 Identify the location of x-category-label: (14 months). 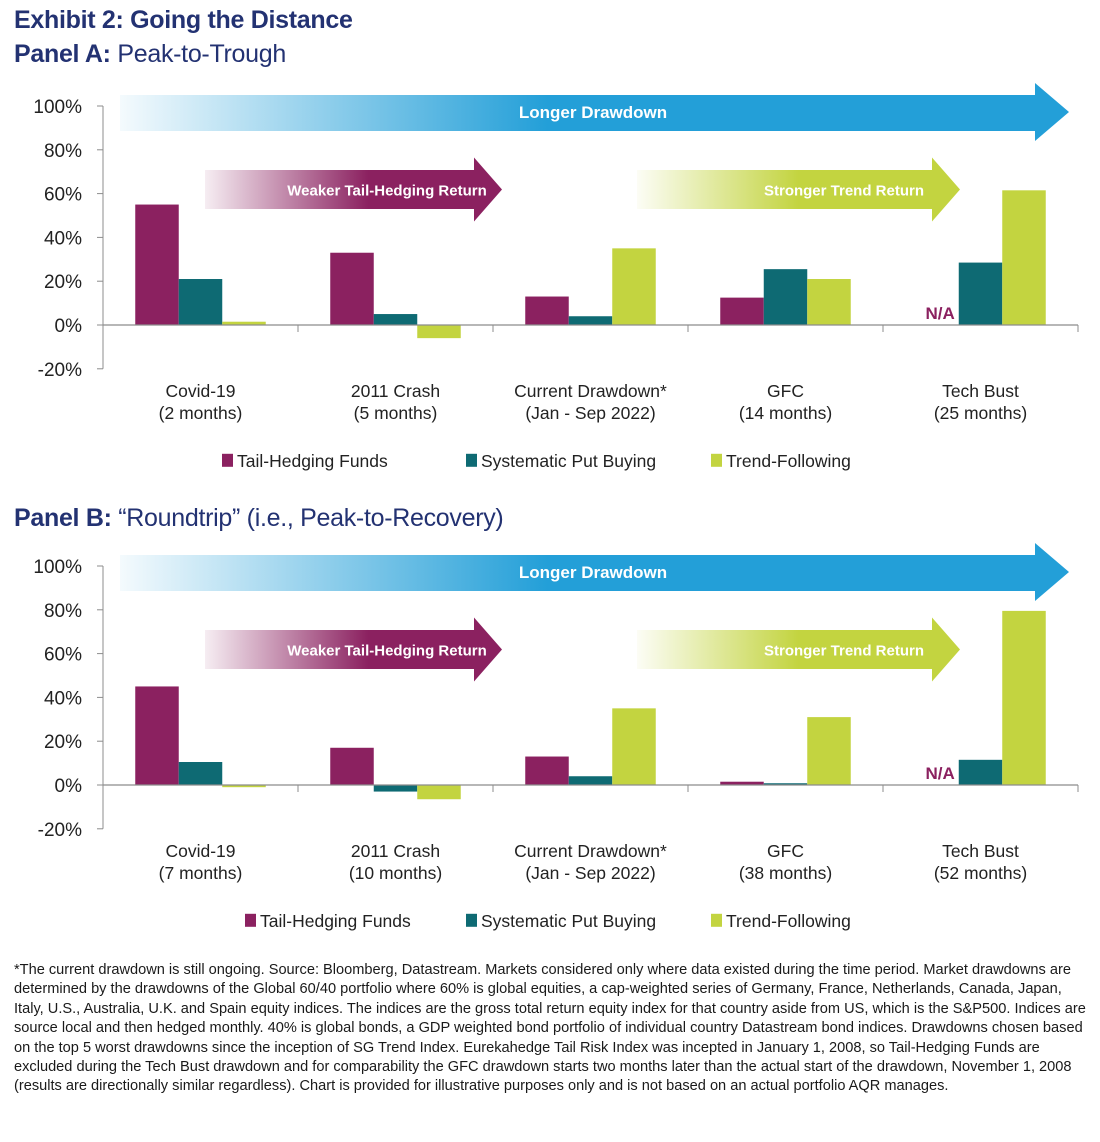
(785, 413).